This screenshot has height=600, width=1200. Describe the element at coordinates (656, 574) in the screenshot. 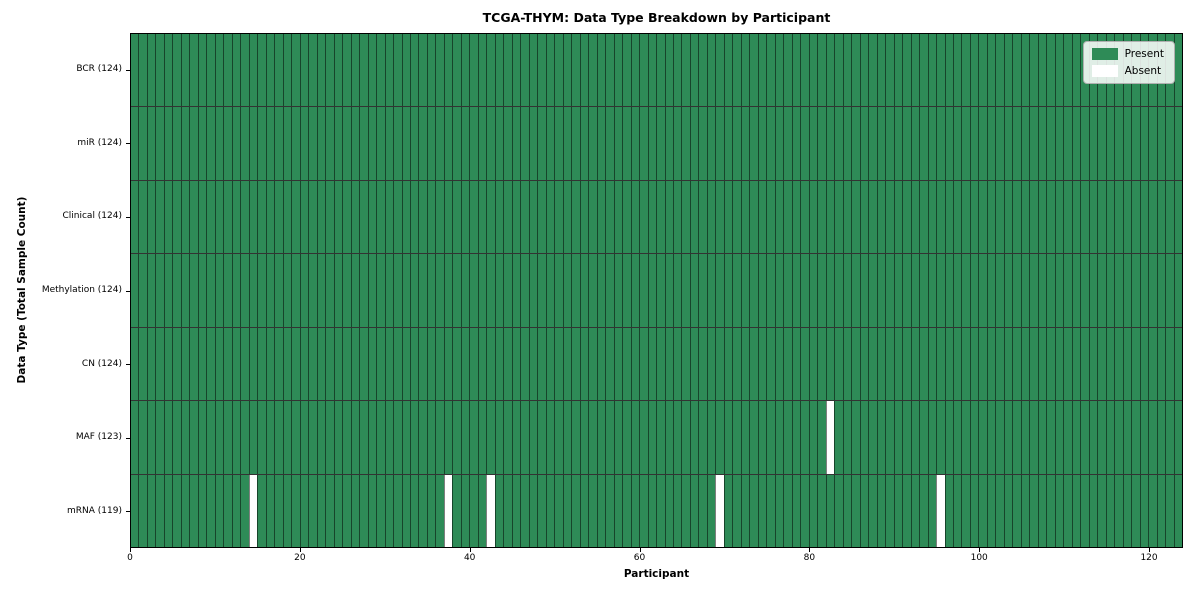

I see `x-axis-label: Participant` at that location.